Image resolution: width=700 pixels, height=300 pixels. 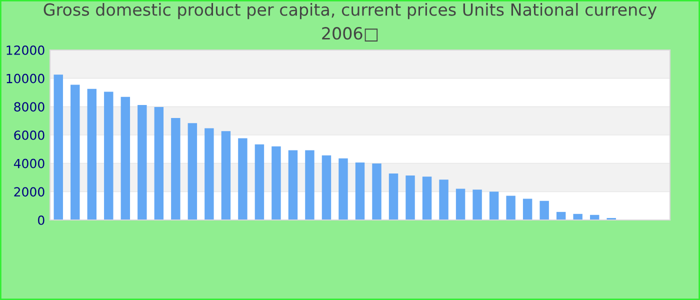 What do you see at coordinates (29, 163) in the screenshot?
I see `y-tick-label: 4000` at bounding box center [29, 163].